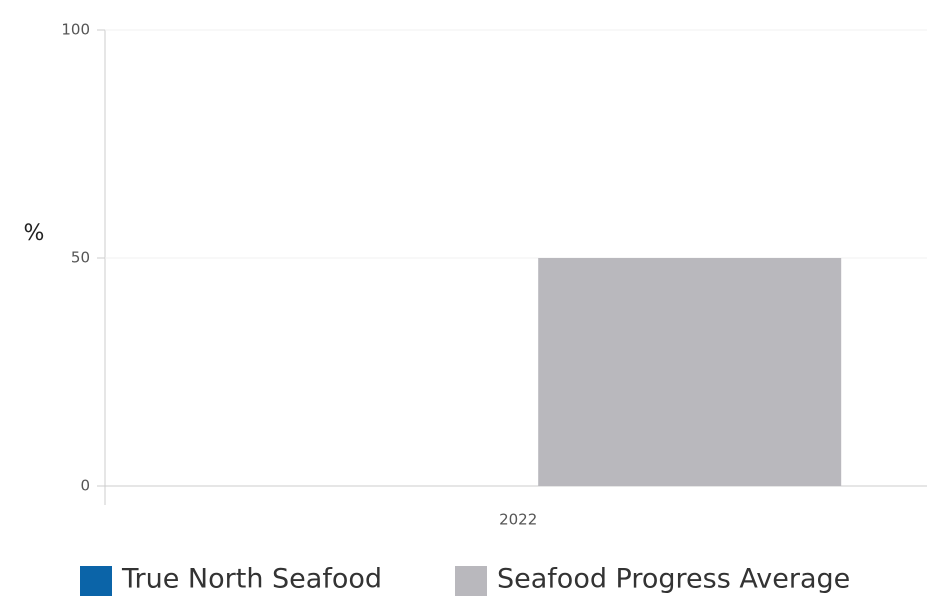  I want to click on y-tick-label: 50, so click(80, 258).